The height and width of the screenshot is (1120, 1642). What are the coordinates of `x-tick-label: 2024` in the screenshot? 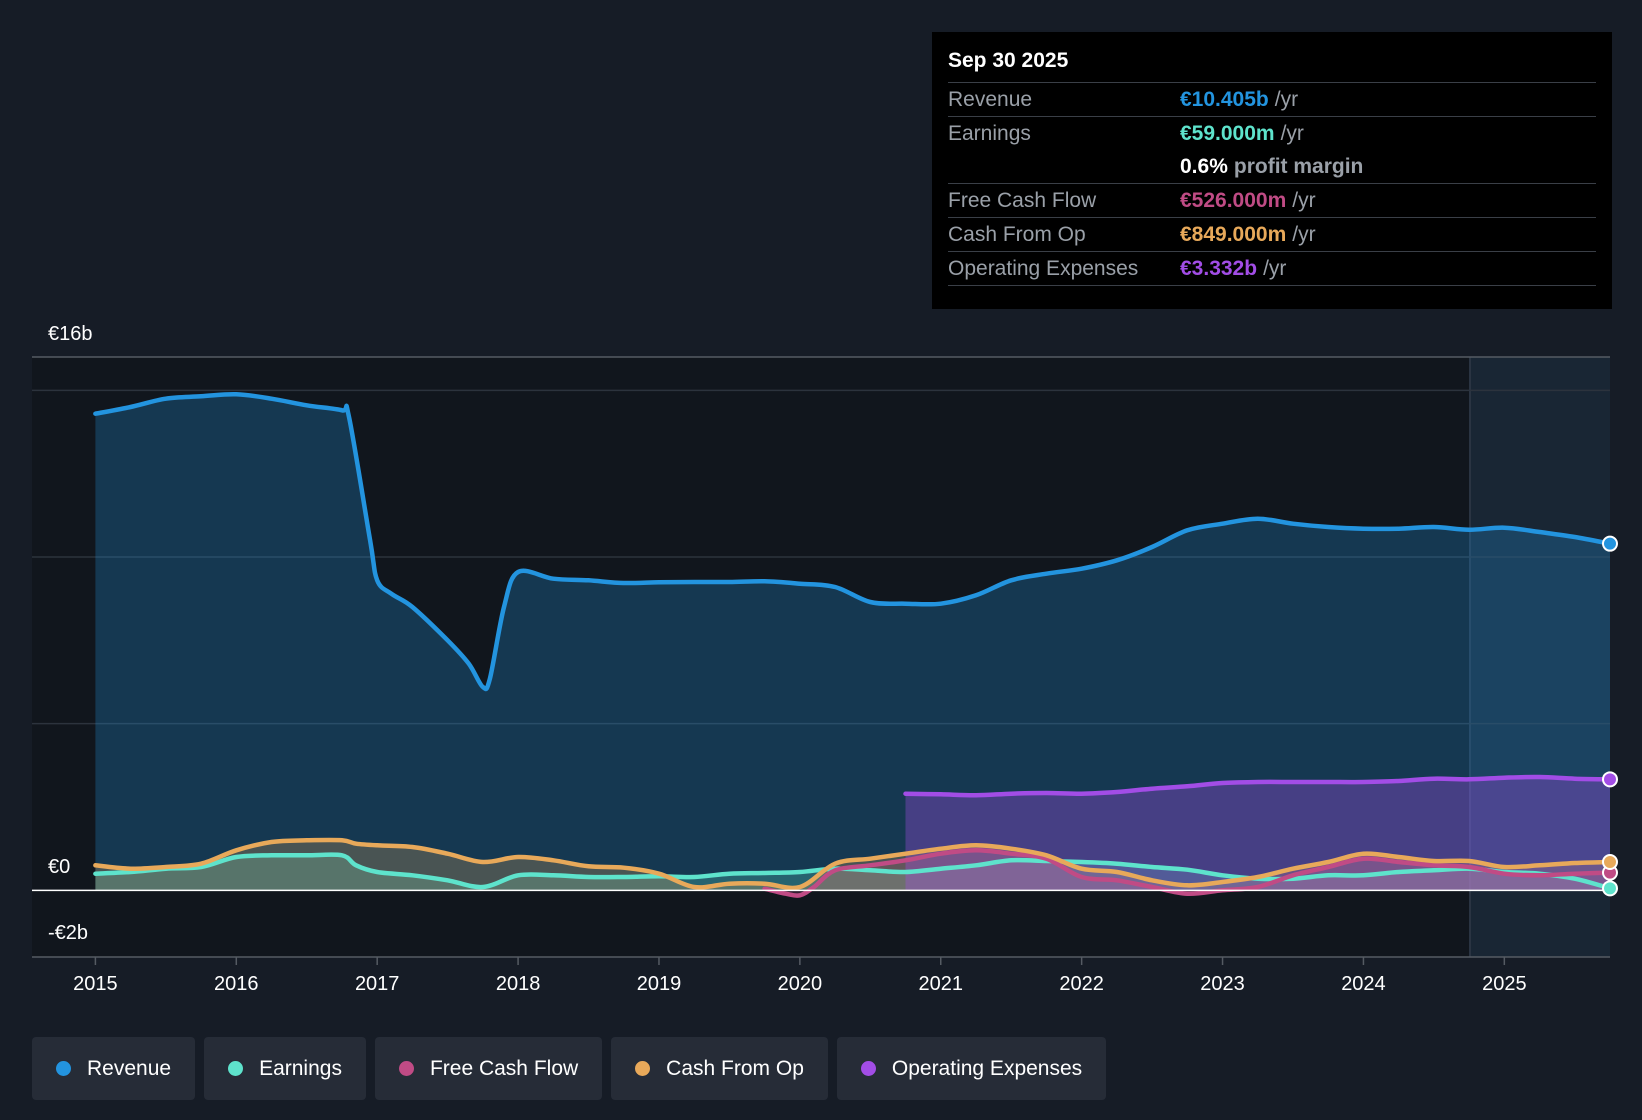 It's located at (1363, 984).